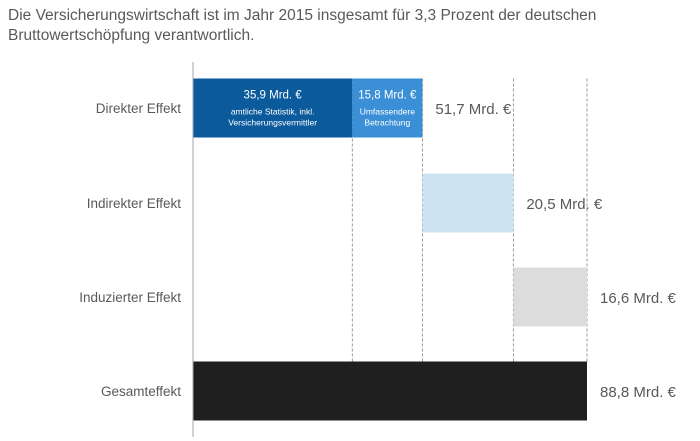  I want to click on total-label-3: 16,6 Mrd. €, so click(638, 298).